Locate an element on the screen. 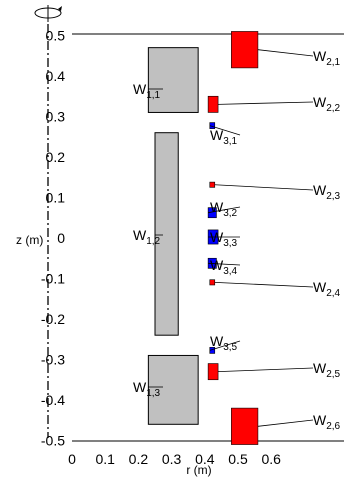  y-tick-label: 0 is located at coordinates (61, 238).